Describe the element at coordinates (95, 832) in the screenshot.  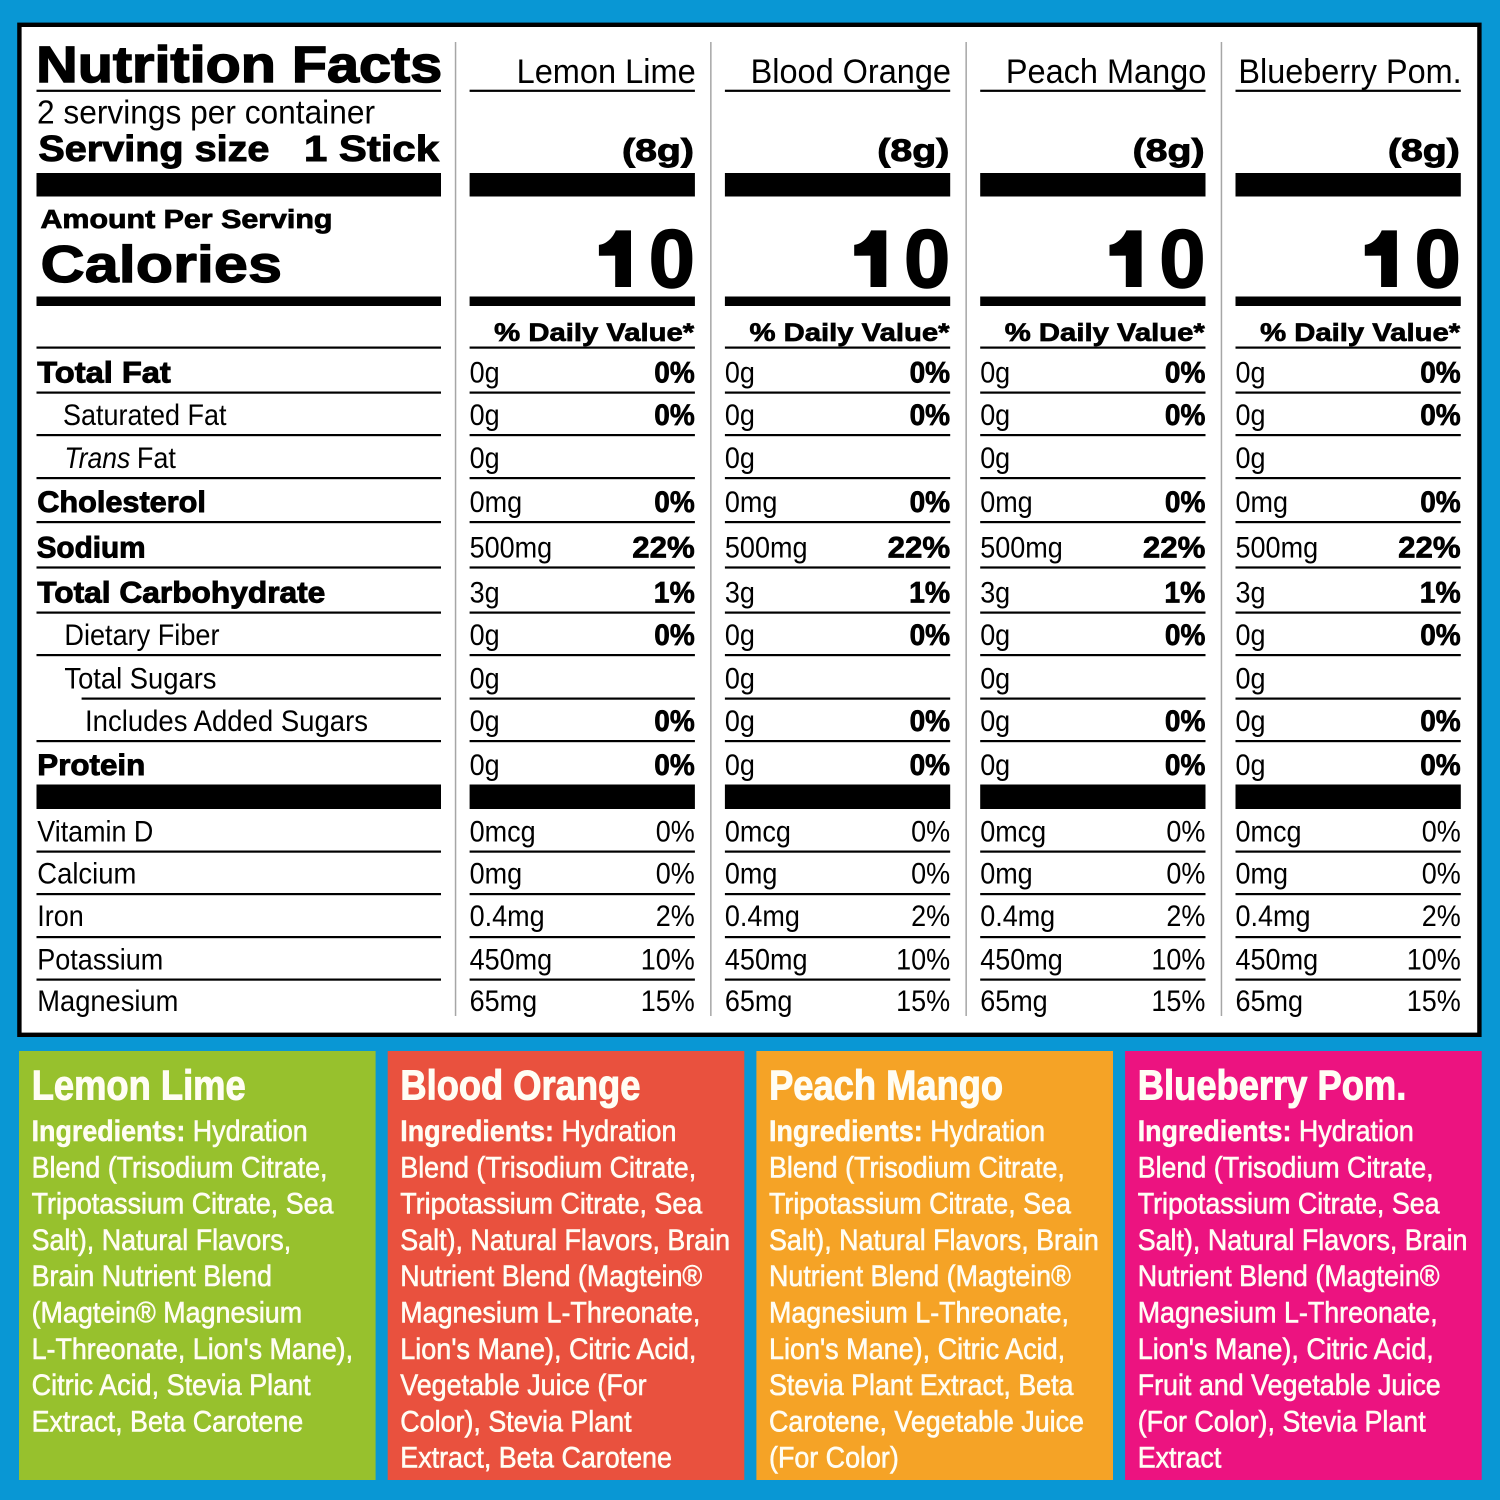
I see `svg-text: Vitamin D` at that location.